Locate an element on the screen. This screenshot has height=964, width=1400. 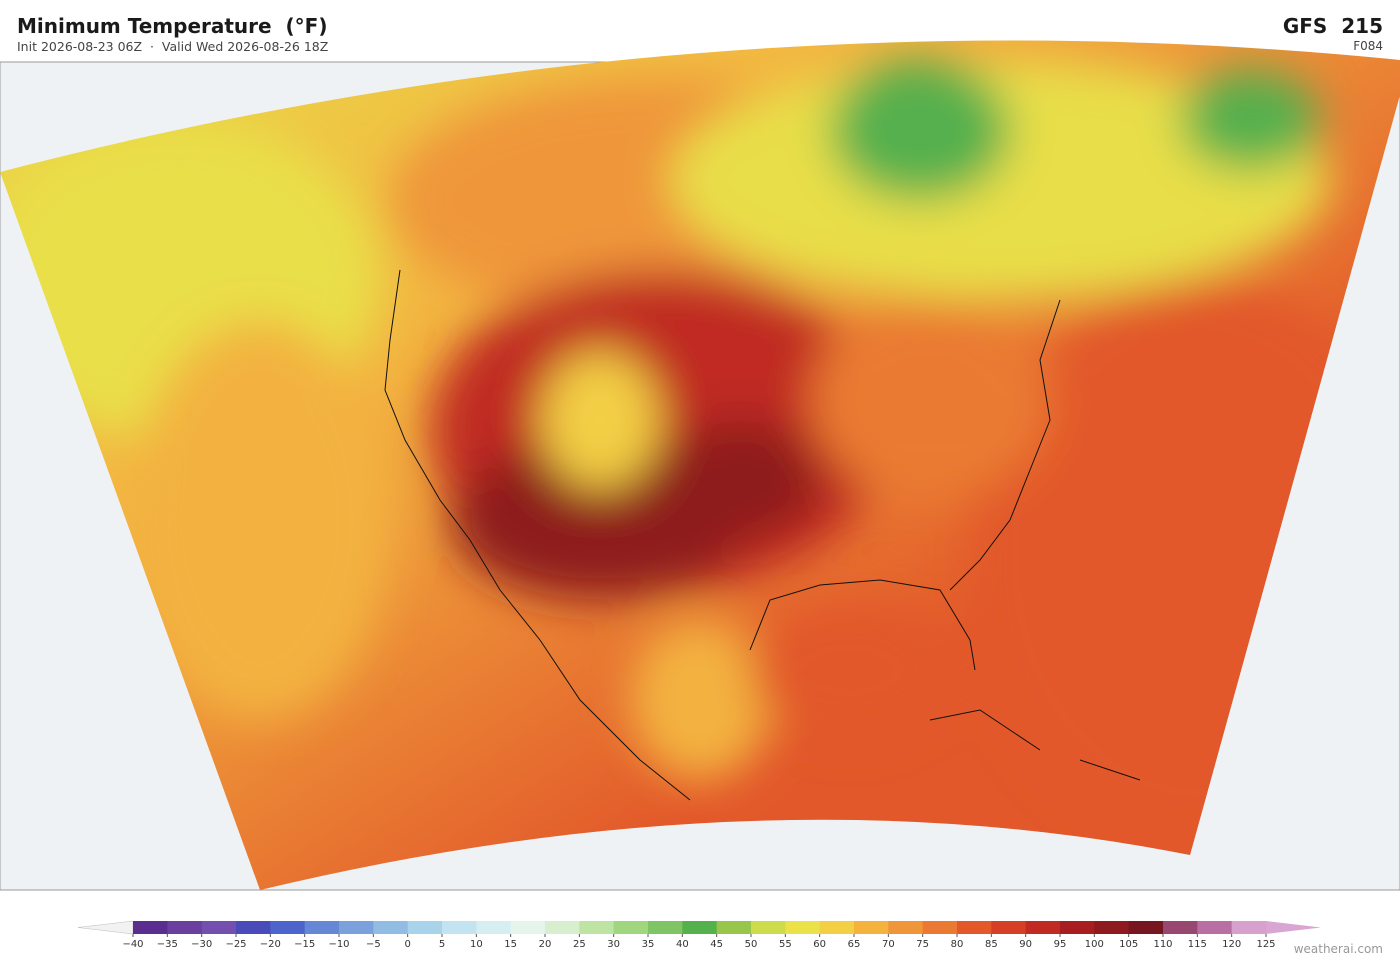
colorbar-tick-label: 125 is located at coordinates (1265, 944).